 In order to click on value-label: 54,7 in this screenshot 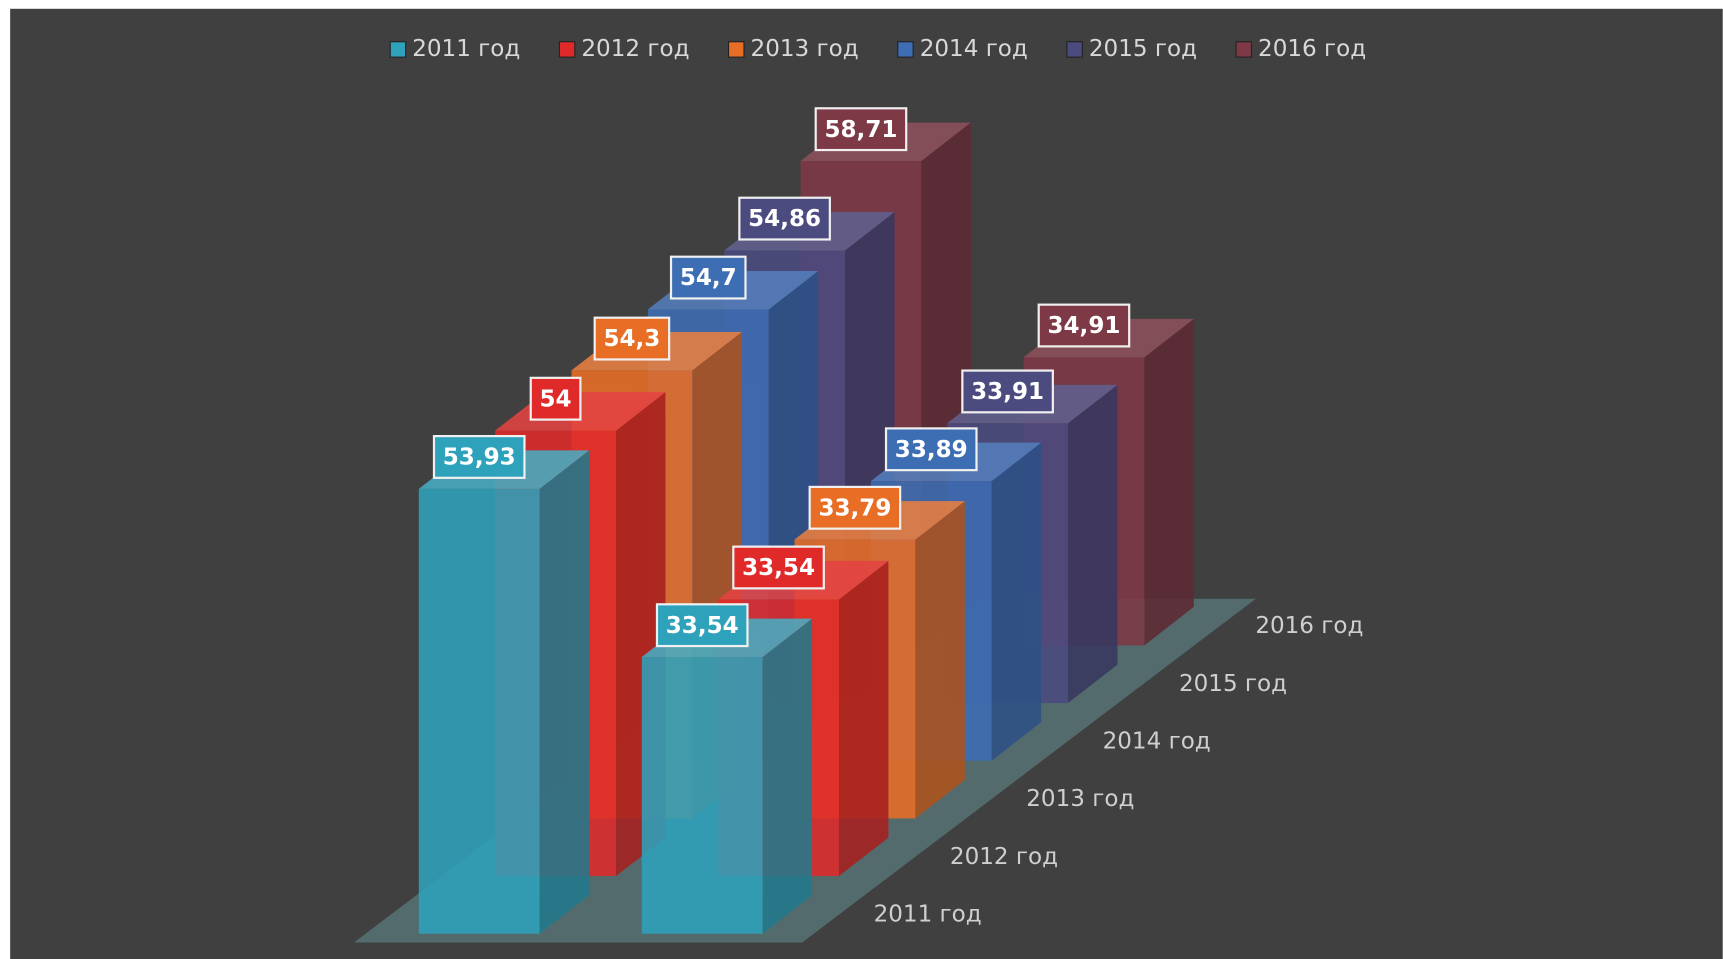, I will do `click(708, 278)`.